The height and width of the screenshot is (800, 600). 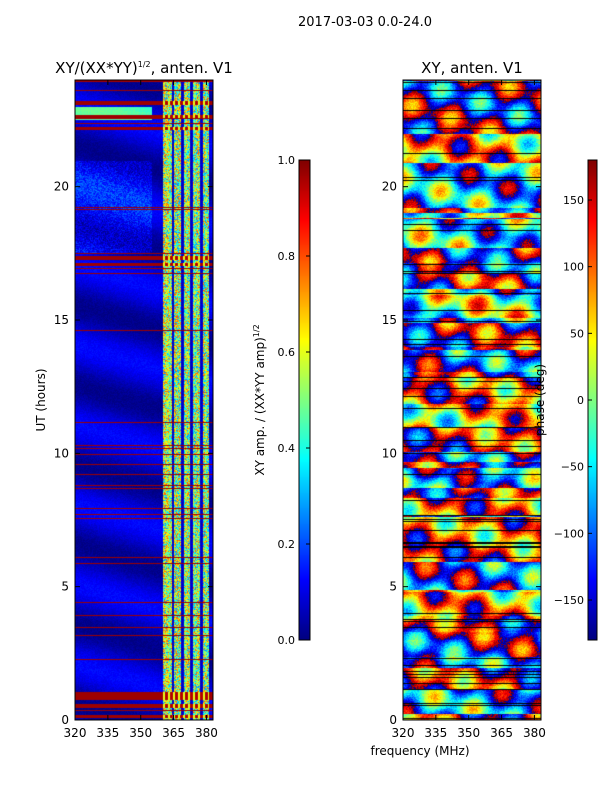 I want to click on right-x-tick-label: 365, so click(x=501, y=733).